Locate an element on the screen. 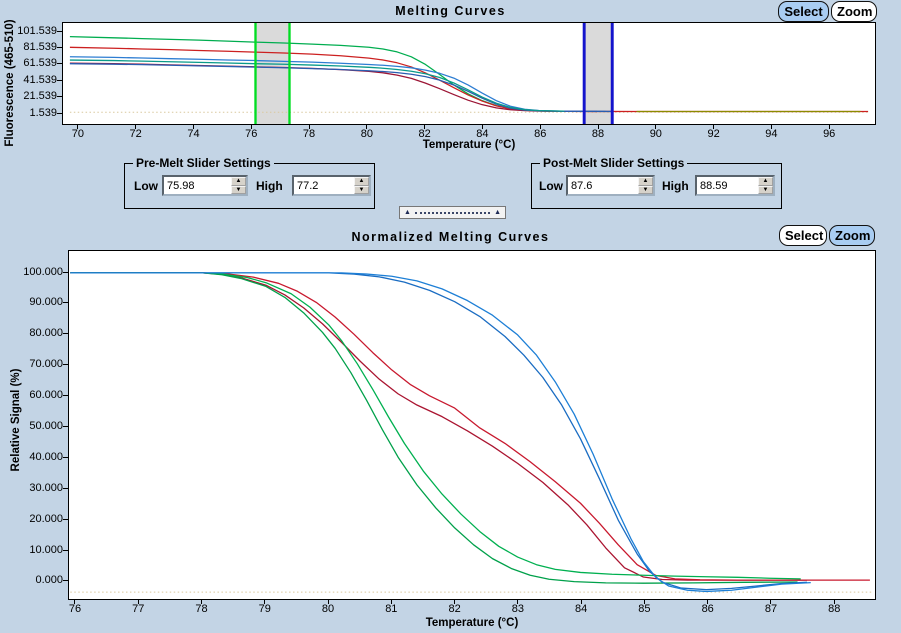 The height and width of the screenshot is (633, 901). bottom-select-button: Select is located at coordinates (803, 235).